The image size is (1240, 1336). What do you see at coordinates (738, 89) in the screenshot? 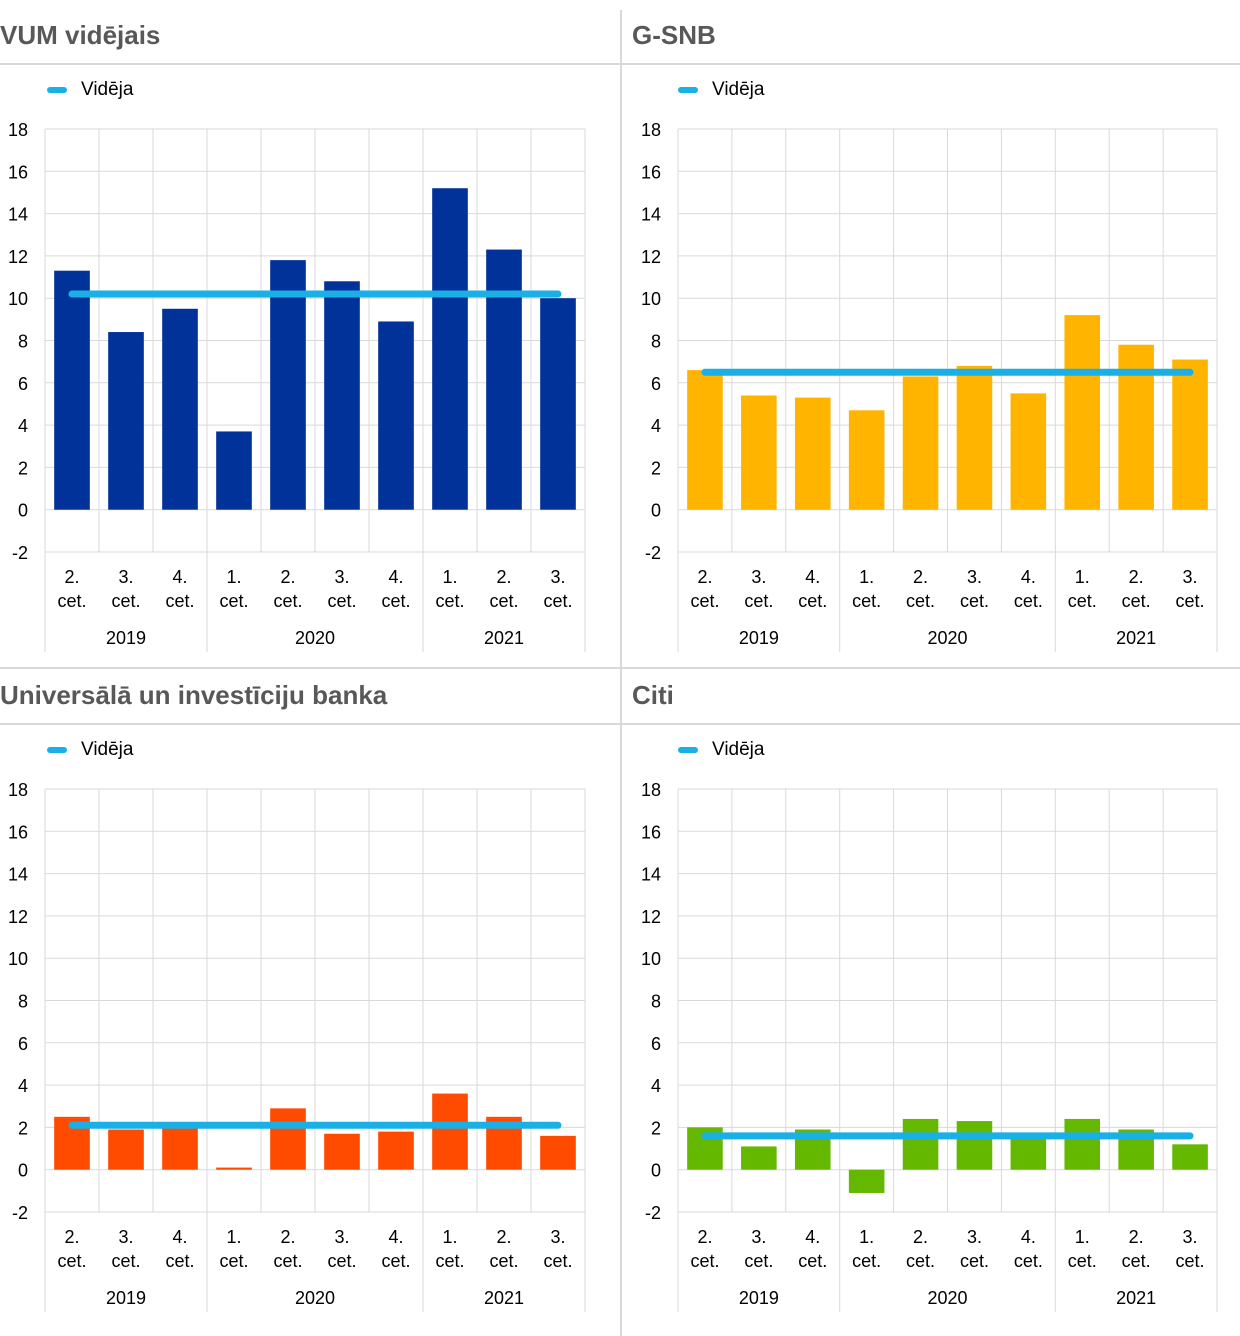
I see `legend-label-average: Vidēja` at bounding box center [738, 89].